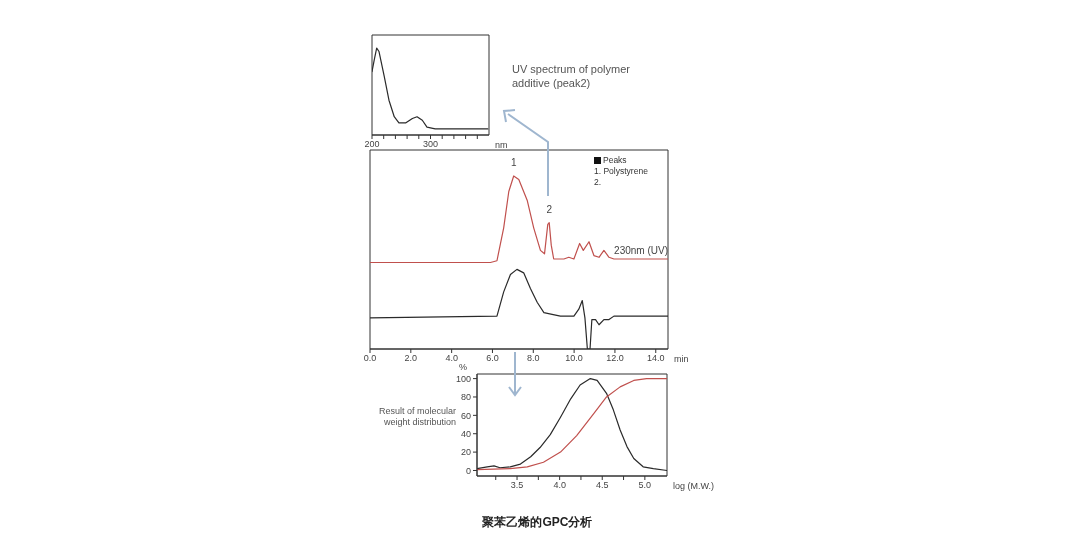  What do you see at coordinates (549, 209) in the screenshot?
I see `annotation: 2` at bounding box center [549, 209].